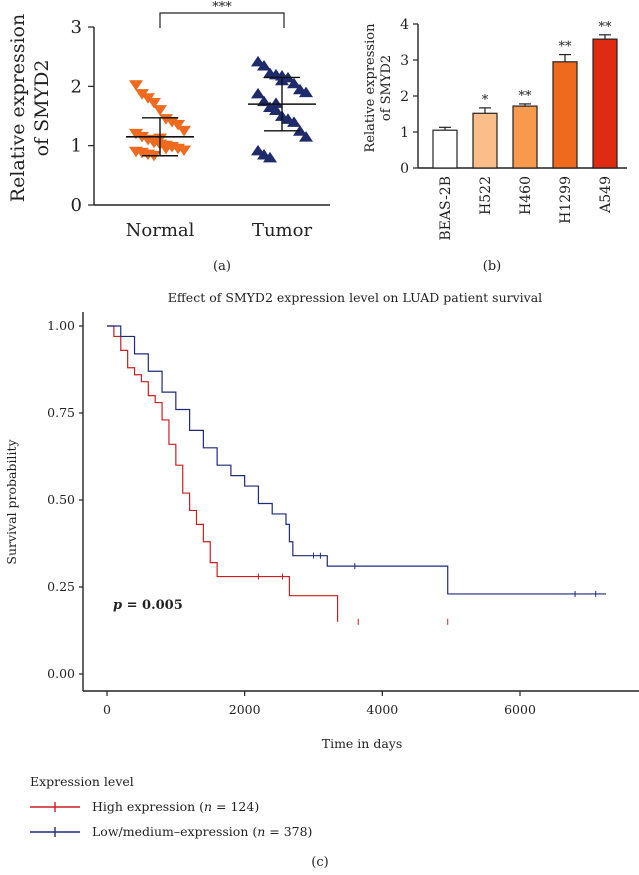  What do you see at coordinates (61, 586) in the screenshot?
I see `y-tick-label: 0.25` at bounding box center [61, 586].